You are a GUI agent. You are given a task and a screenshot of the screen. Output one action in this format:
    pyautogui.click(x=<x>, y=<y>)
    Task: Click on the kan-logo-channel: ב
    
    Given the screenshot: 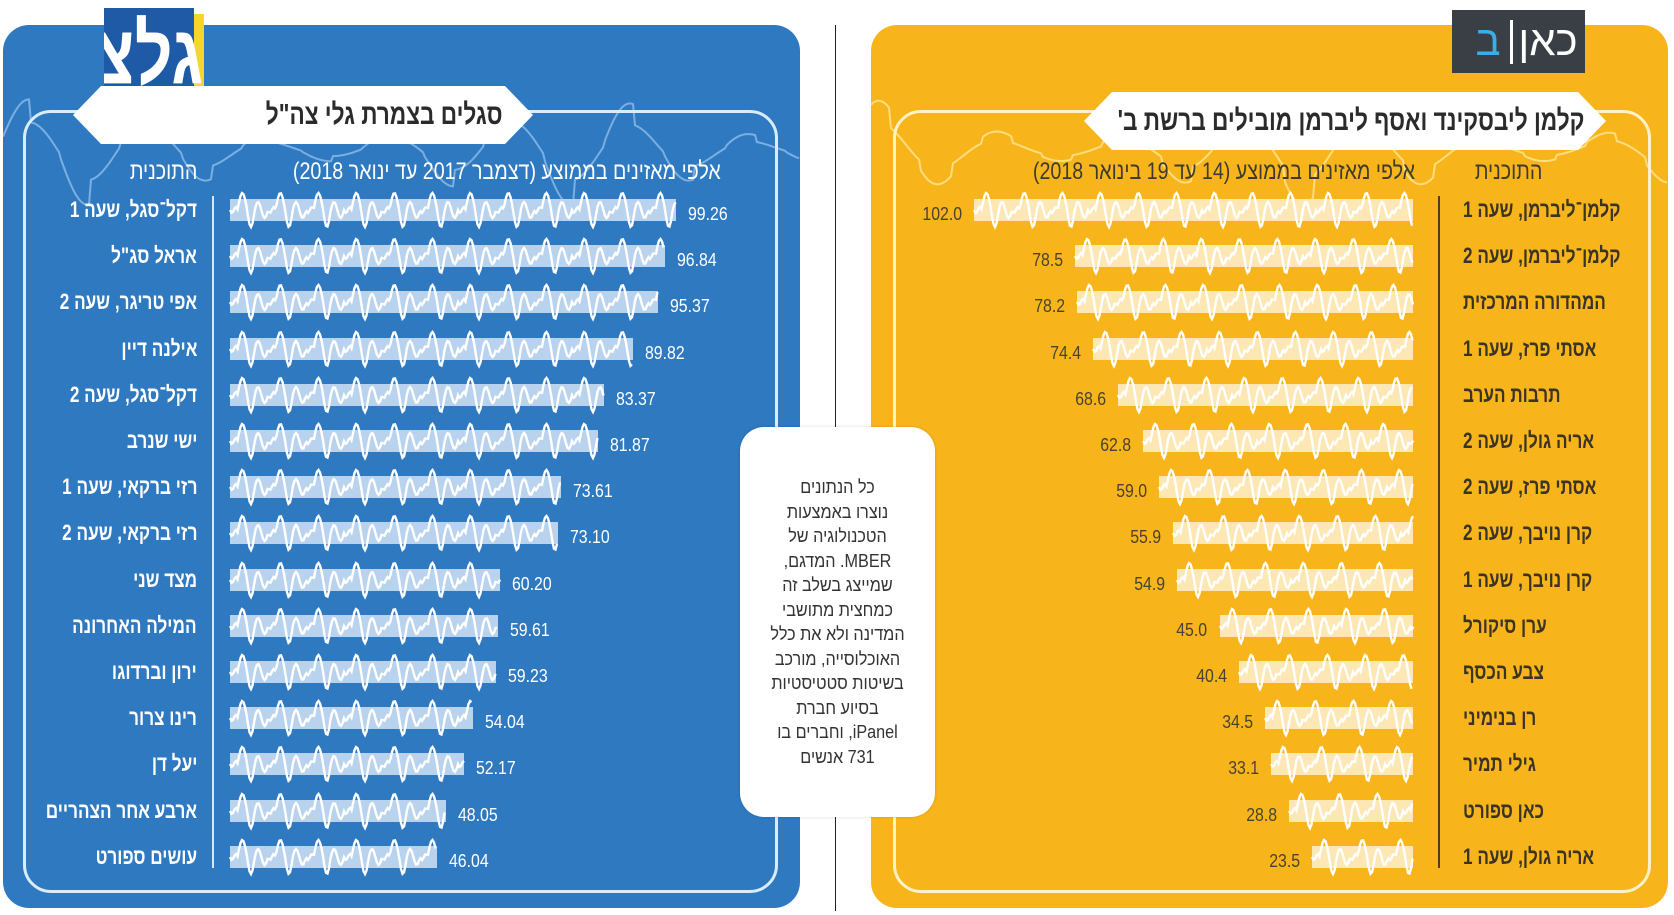 What is the action you would take?
    pyautogui.click(x=1487, y=40)
    